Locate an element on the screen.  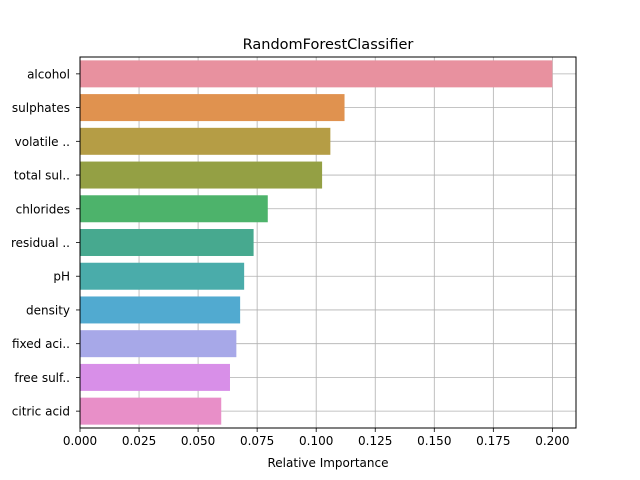
x-tick-label: 0.075 is located at coordinates (257, 441).